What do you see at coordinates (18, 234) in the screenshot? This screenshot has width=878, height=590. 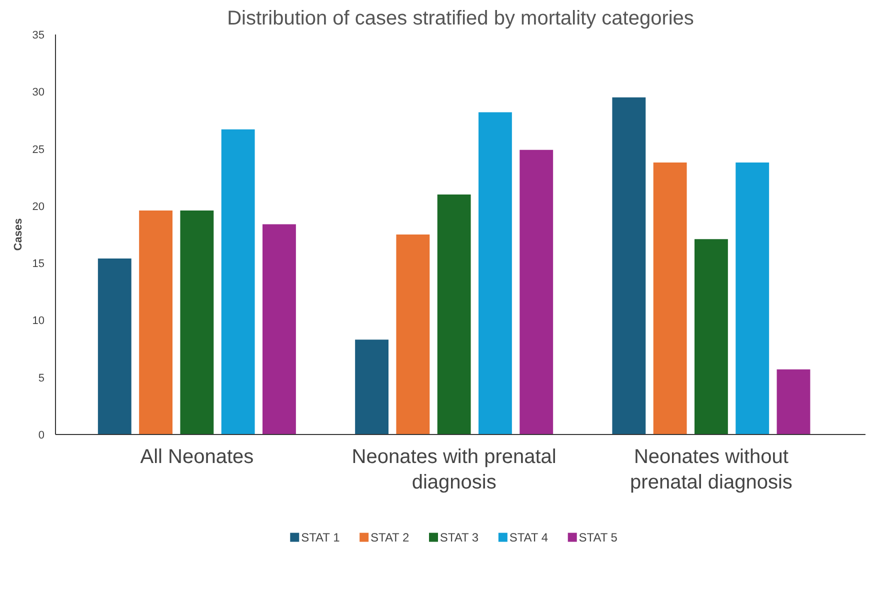 I see `y-axis-title: Cases` at bounding box center [18, 234].